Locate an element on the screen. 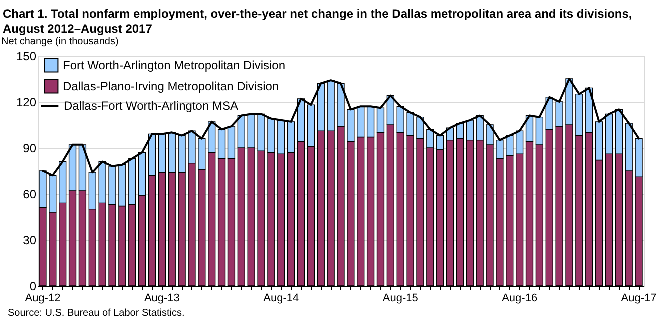  x-tick-label: Aug-14 is located at coordinates (282, 298).